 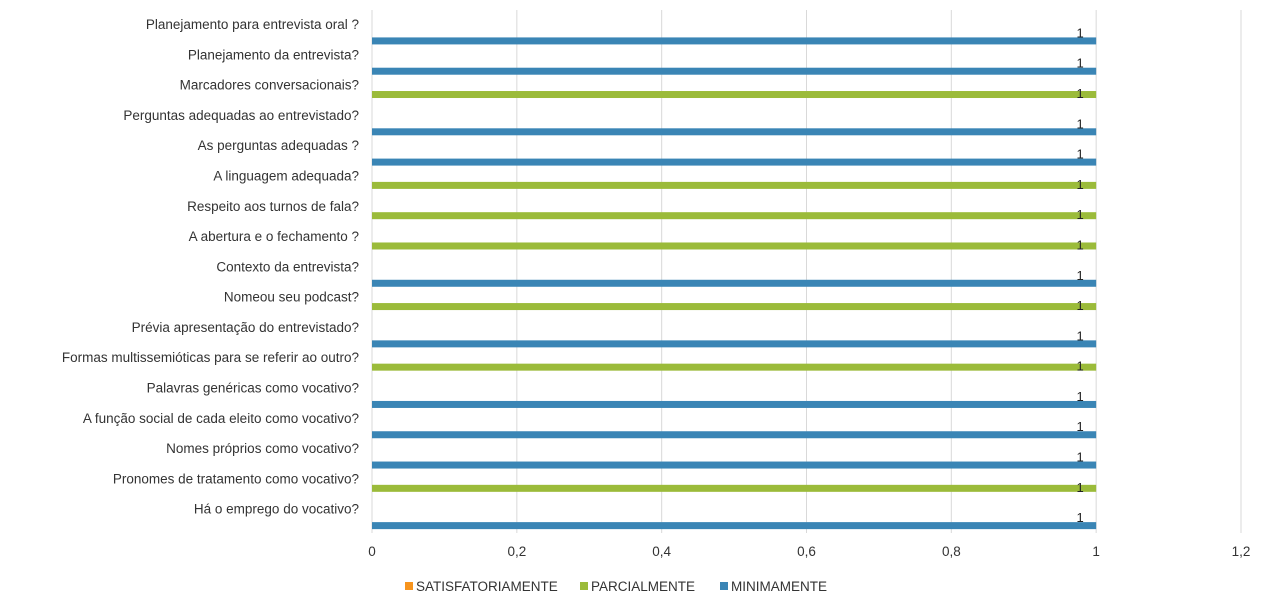 What do you see at coordinates (643, 586) in the screenshot?
I see `legend-label: PARCIALMENTE` at bounding box center [643, 586].